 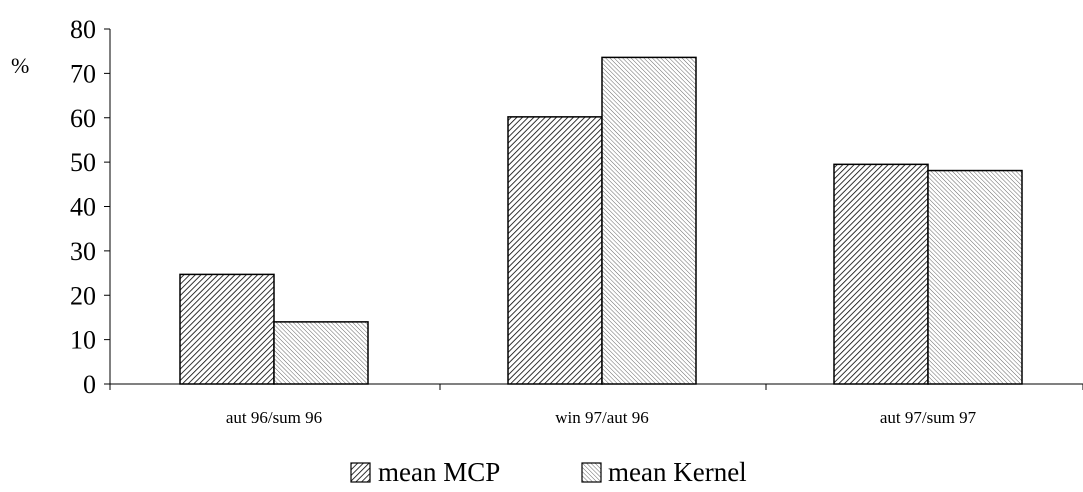 I want to click on legend-label: mean Kernel, so click(x=677, y=472).